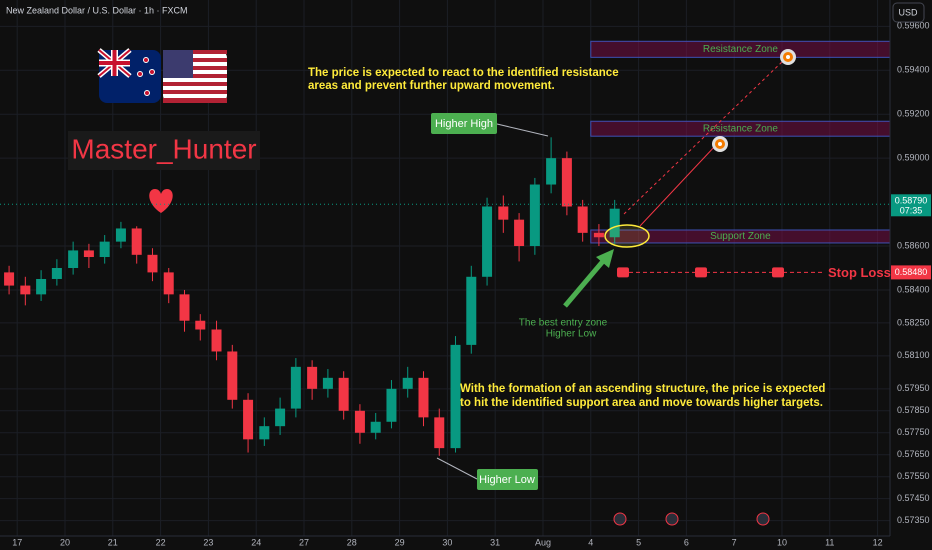 The image size is (932, 550). Describe the element at coordinates (913, 245) in the screenshot. I see `y-tick-label: 0.58600` at that location.